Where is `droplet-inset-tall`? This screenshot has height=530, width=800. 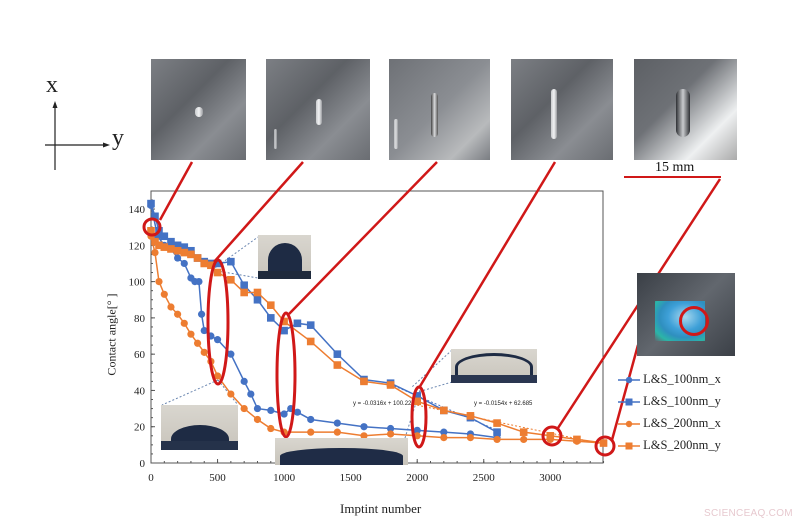 droplet-inset-tall is located at coordinates (284, 257).